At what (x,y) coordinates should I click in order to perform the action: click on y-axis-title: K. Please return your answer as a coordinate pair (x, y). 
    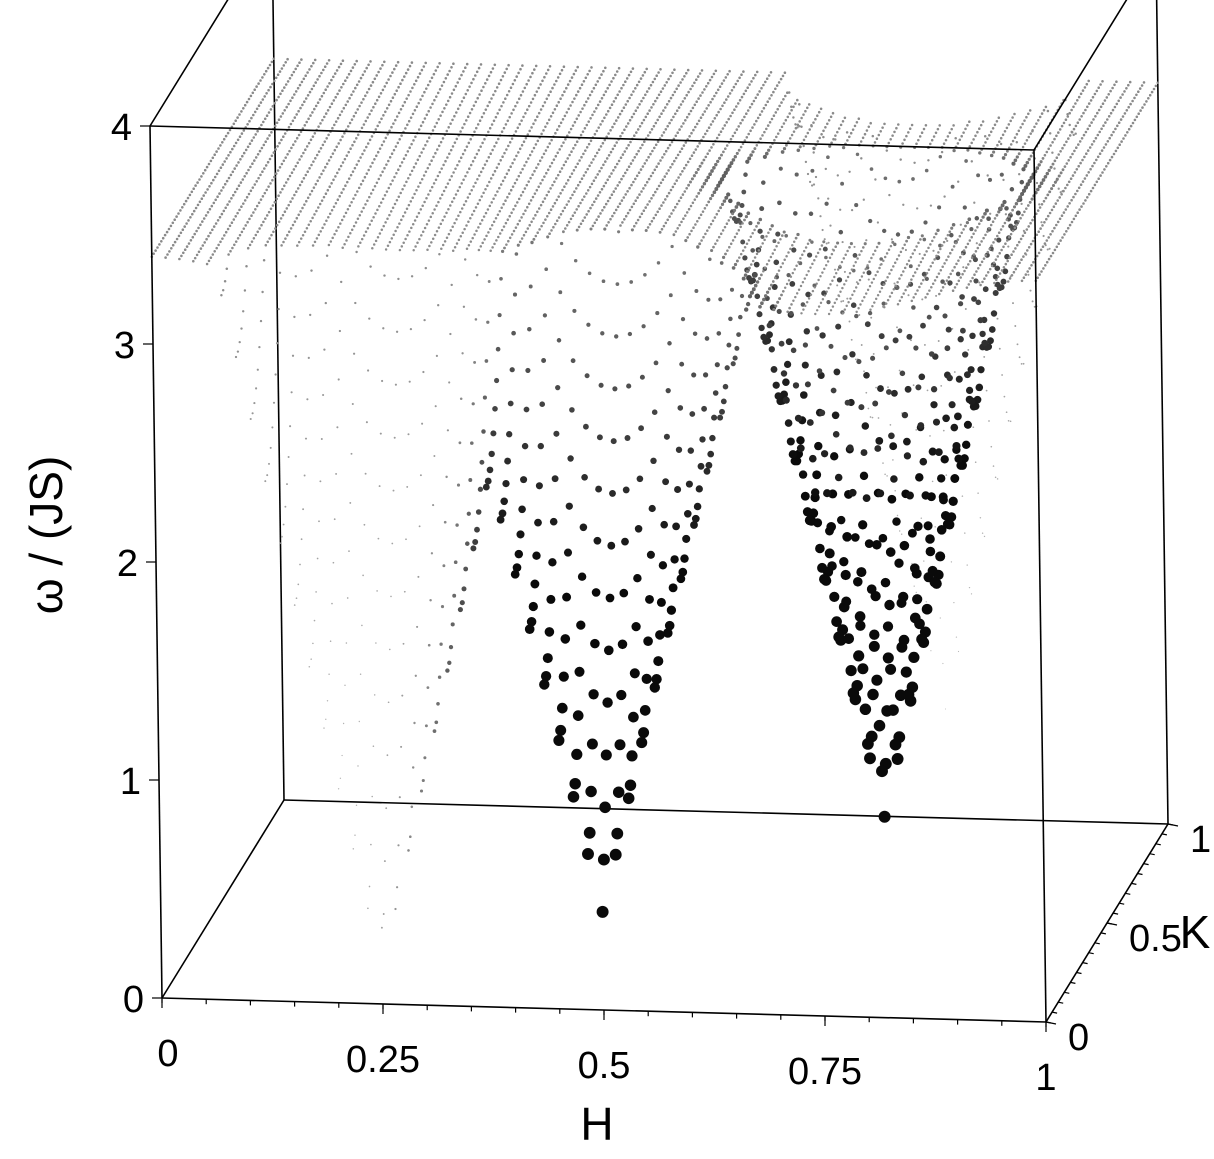
    Looking at the image, I should click on (1195, 932).